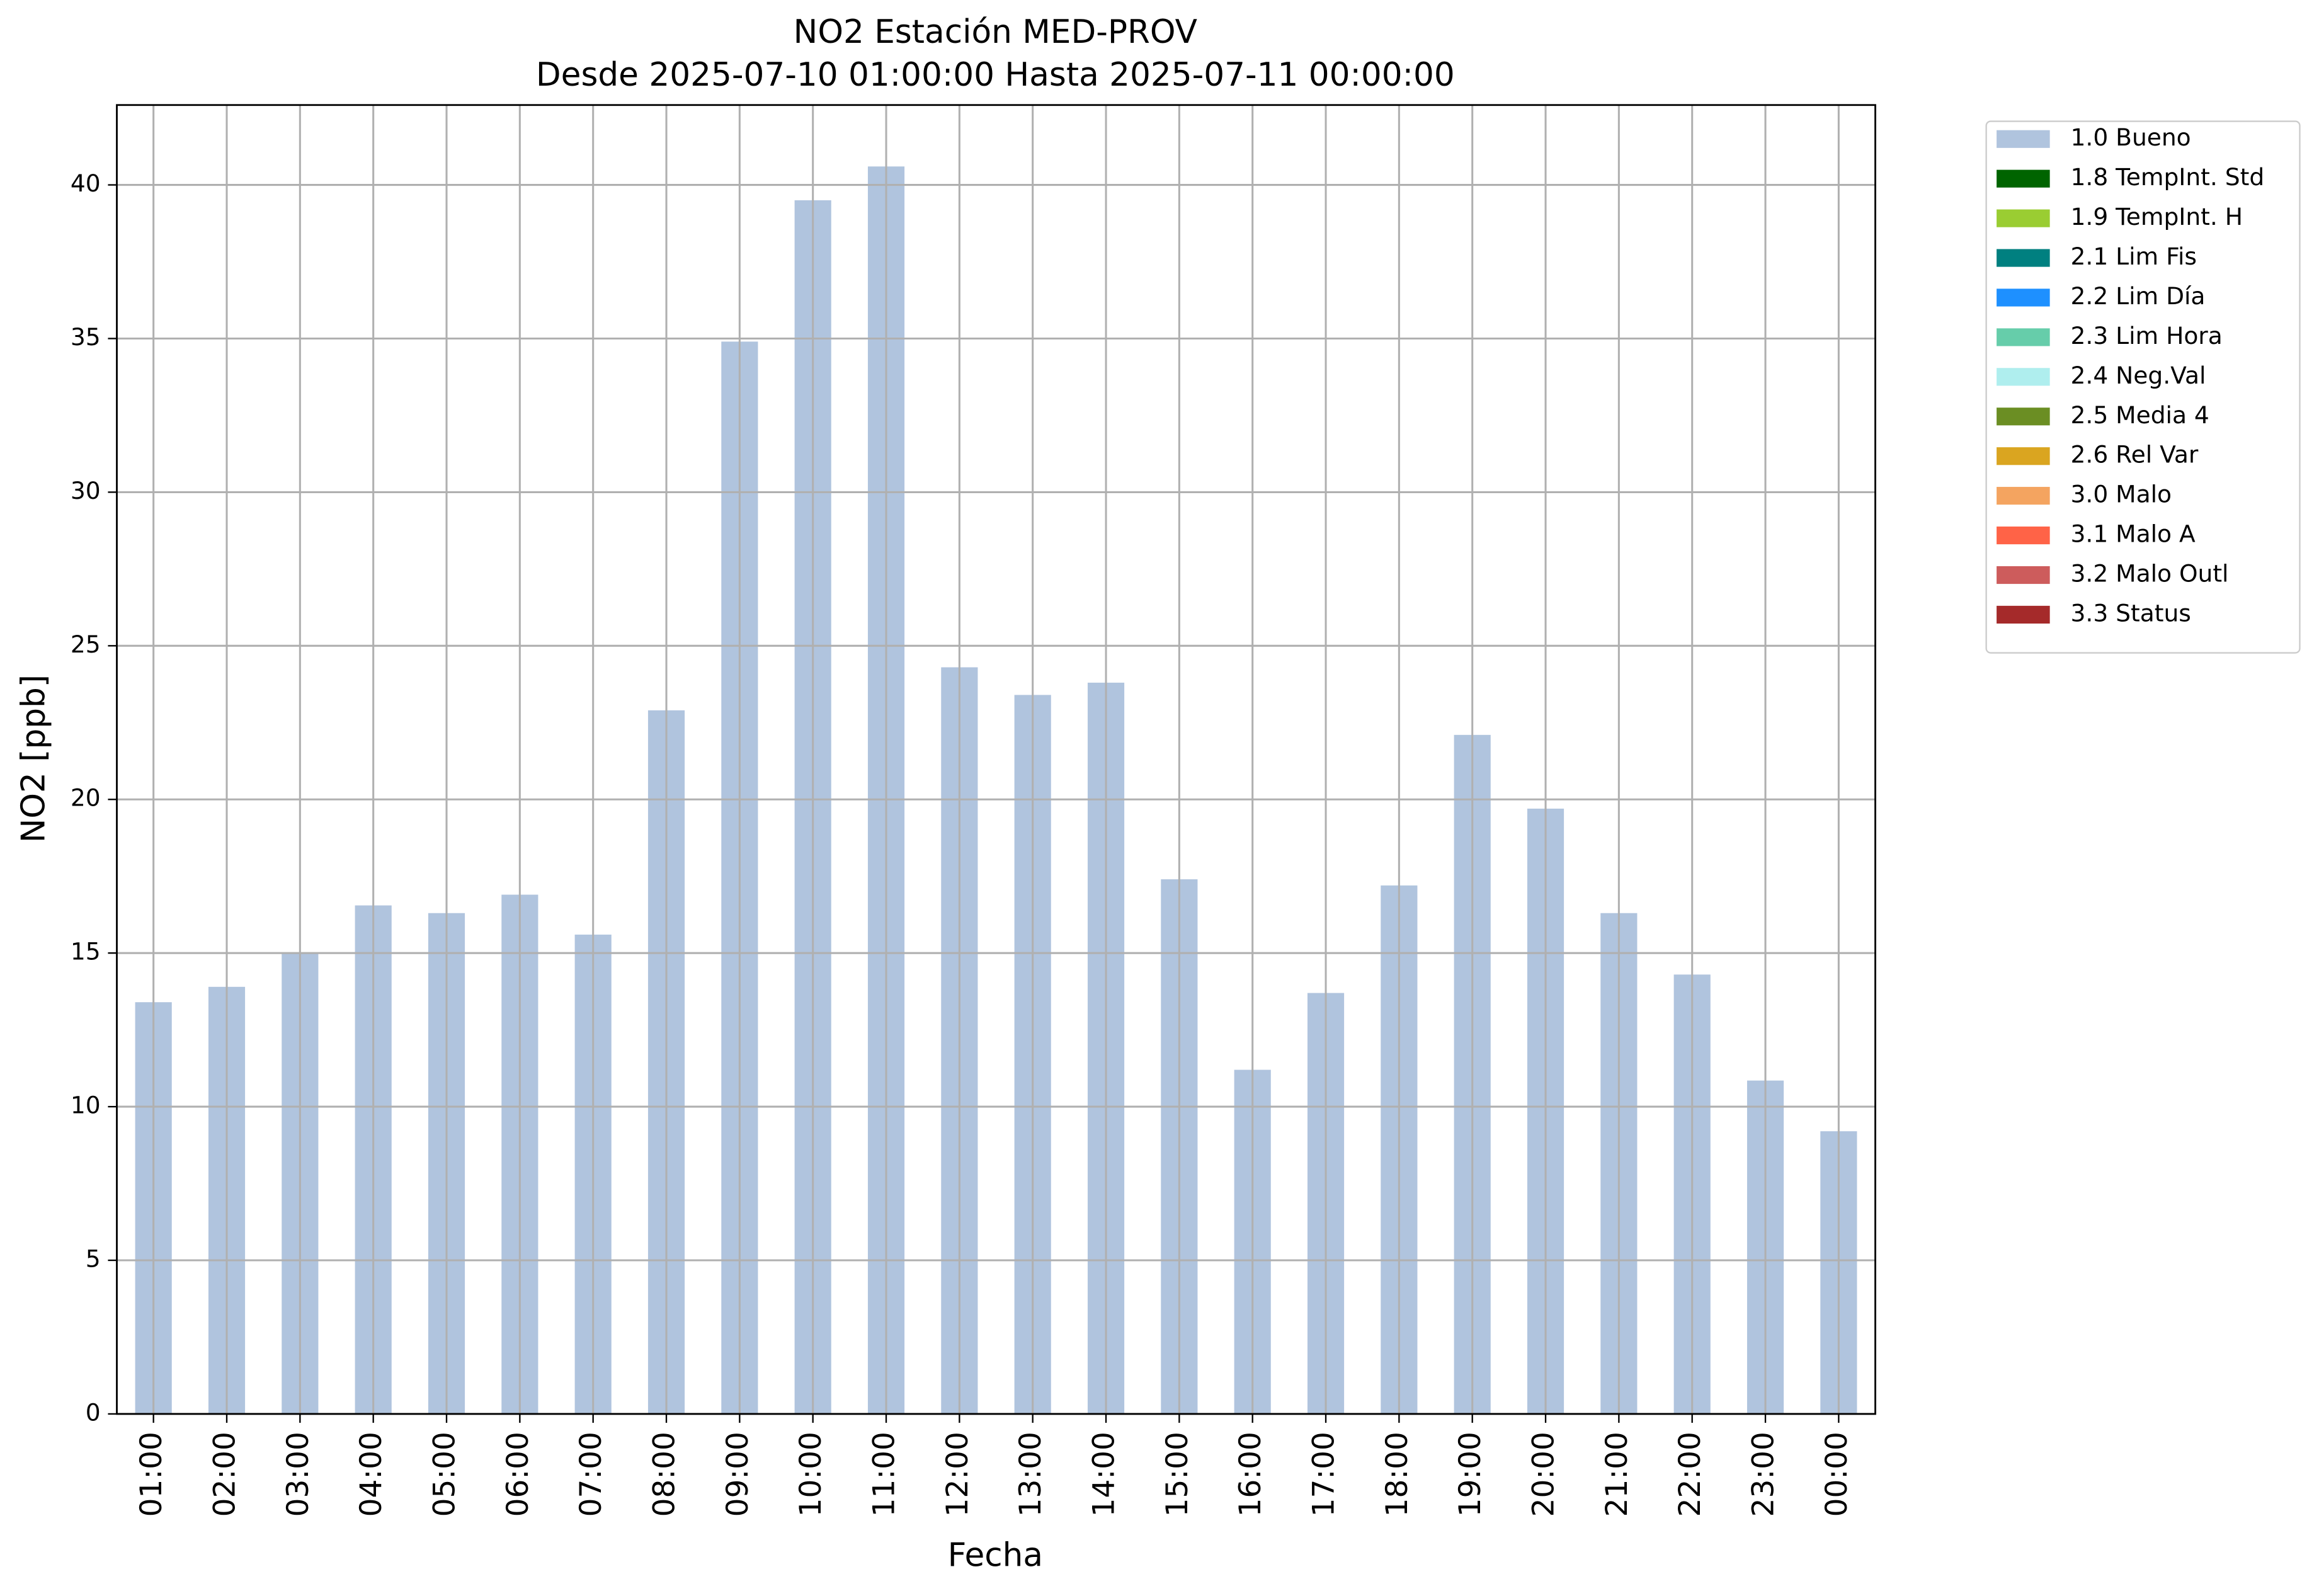 The image size is (2319, 1596). I want to click on legend-label: 2.1 Lim Fis, so click(2134, 256).